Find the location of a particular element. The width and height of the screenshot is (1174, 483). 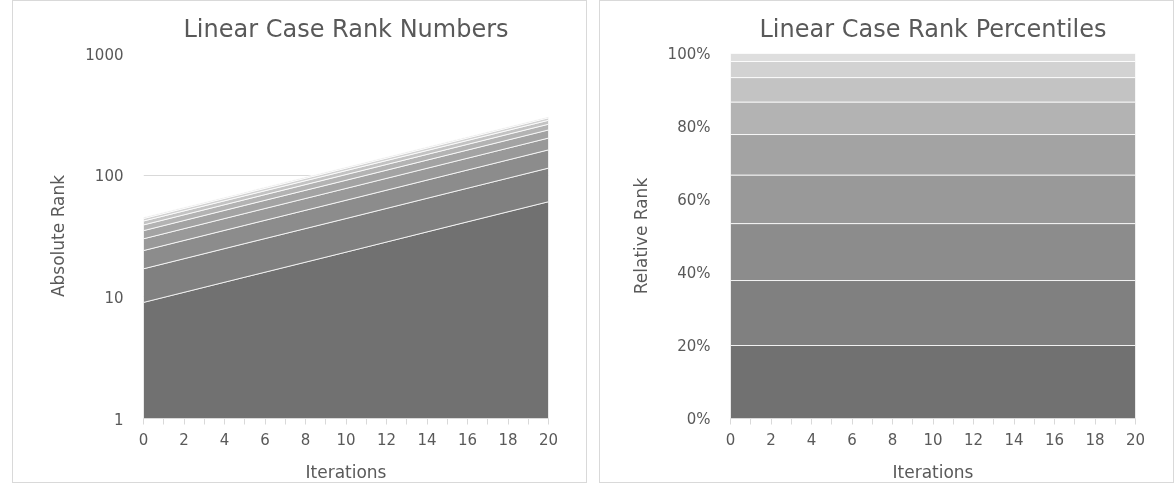

y-tick-label: 100% is located at coordinates (689, 53).